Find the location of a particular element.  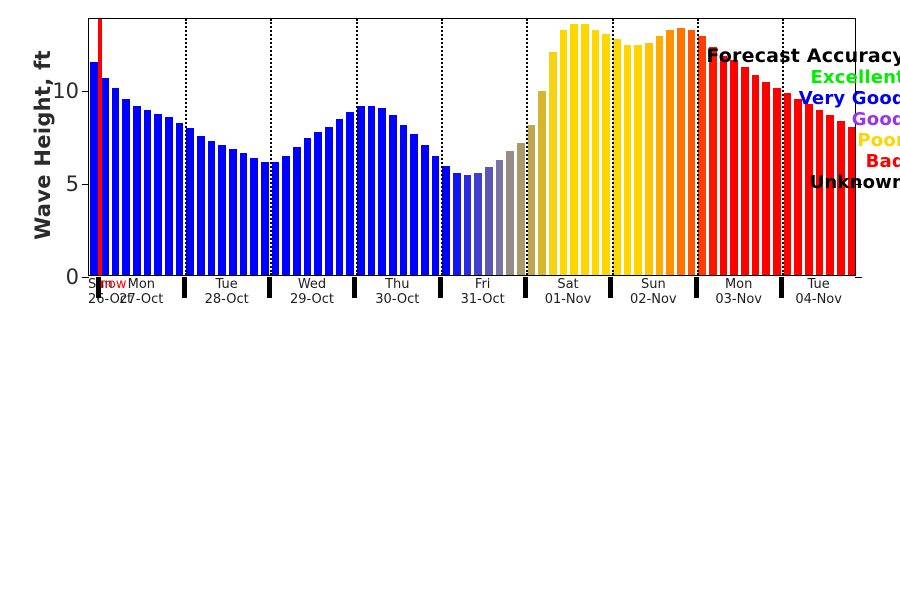

day-label-04-Nov: Tue 04-Nov is located at coordinates (818, 292).